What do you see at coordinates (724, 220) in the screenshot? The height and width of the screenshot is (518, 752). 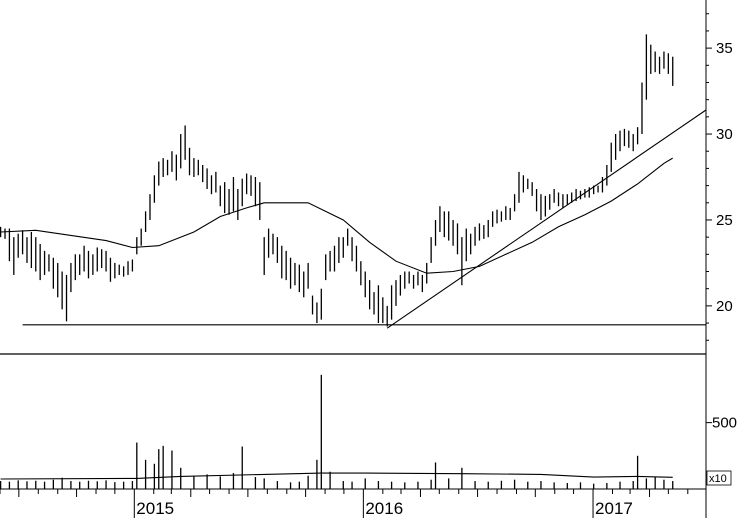 I see `price-tick-label: 25` at bounding box center [724, 220].